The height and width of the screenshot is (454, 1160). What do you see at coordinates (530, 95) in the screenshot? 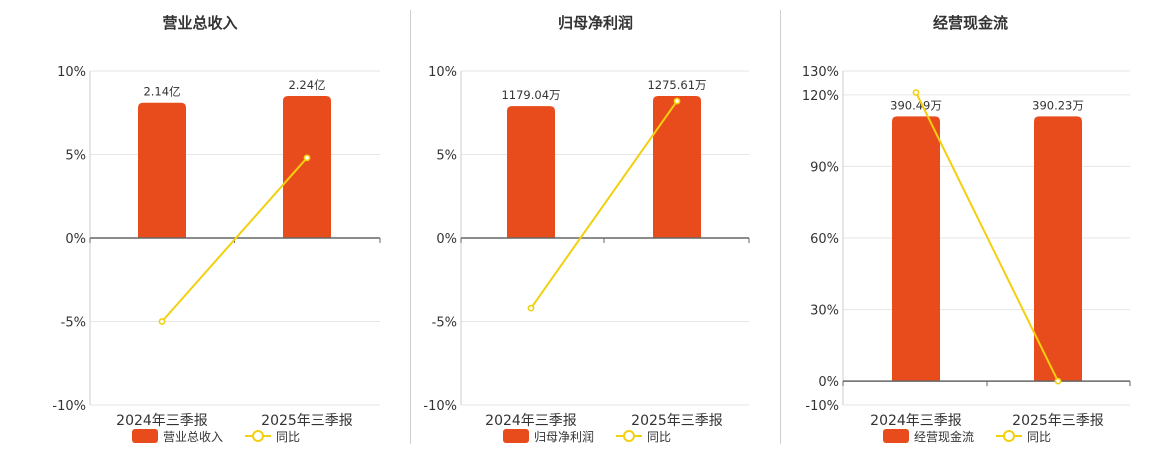
I see `bar-value-label: 1179.04万` at bounding box center [530, 95].